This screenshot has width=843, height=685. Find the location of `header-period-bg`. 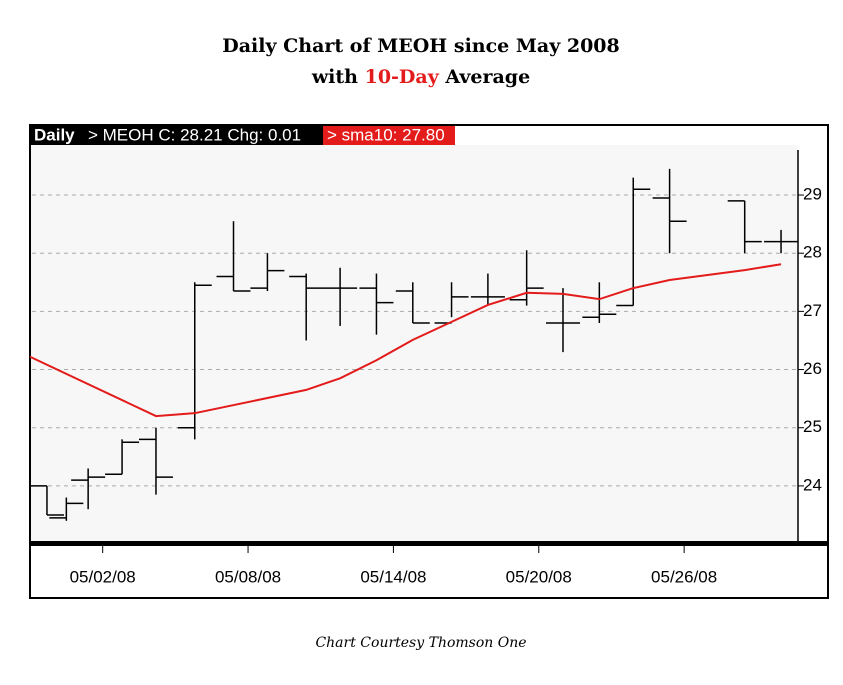

header-period-bg is located at coordinates (57, 135).